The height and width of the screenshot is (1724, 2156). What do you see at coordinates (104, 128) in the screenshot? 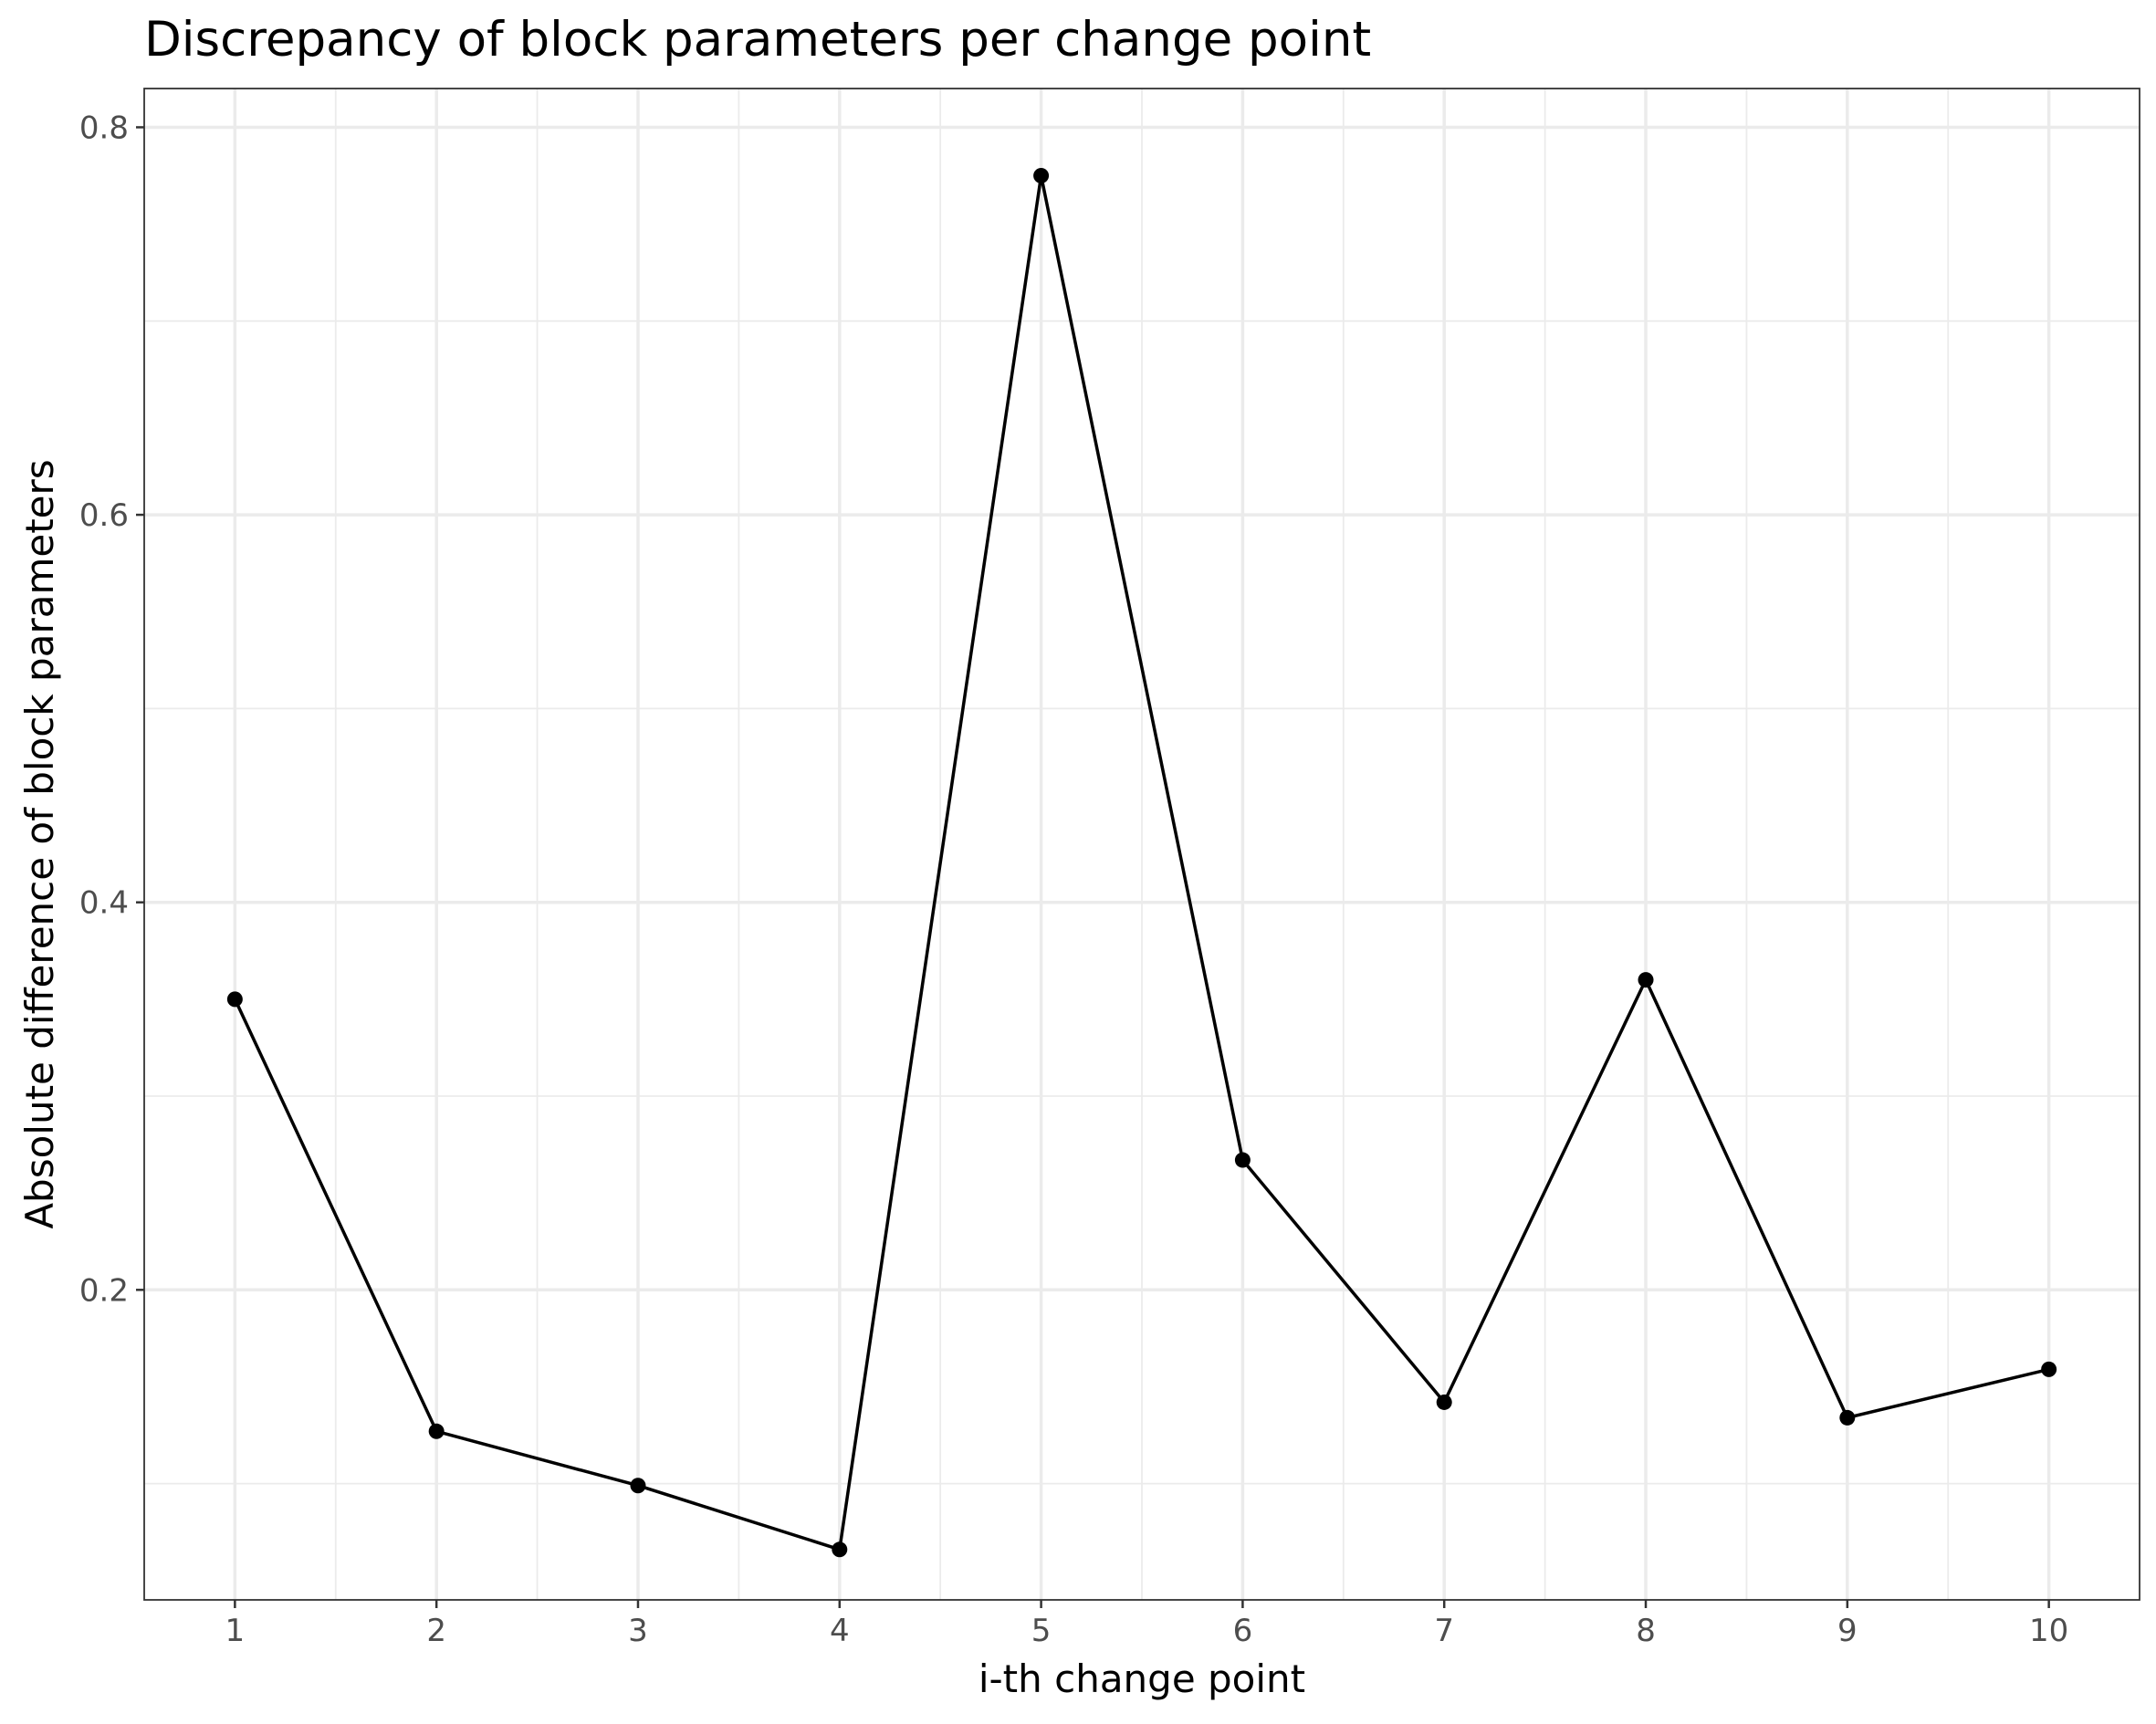
I see `y-tick-label: 0.8` at bounding box center [104, 128].